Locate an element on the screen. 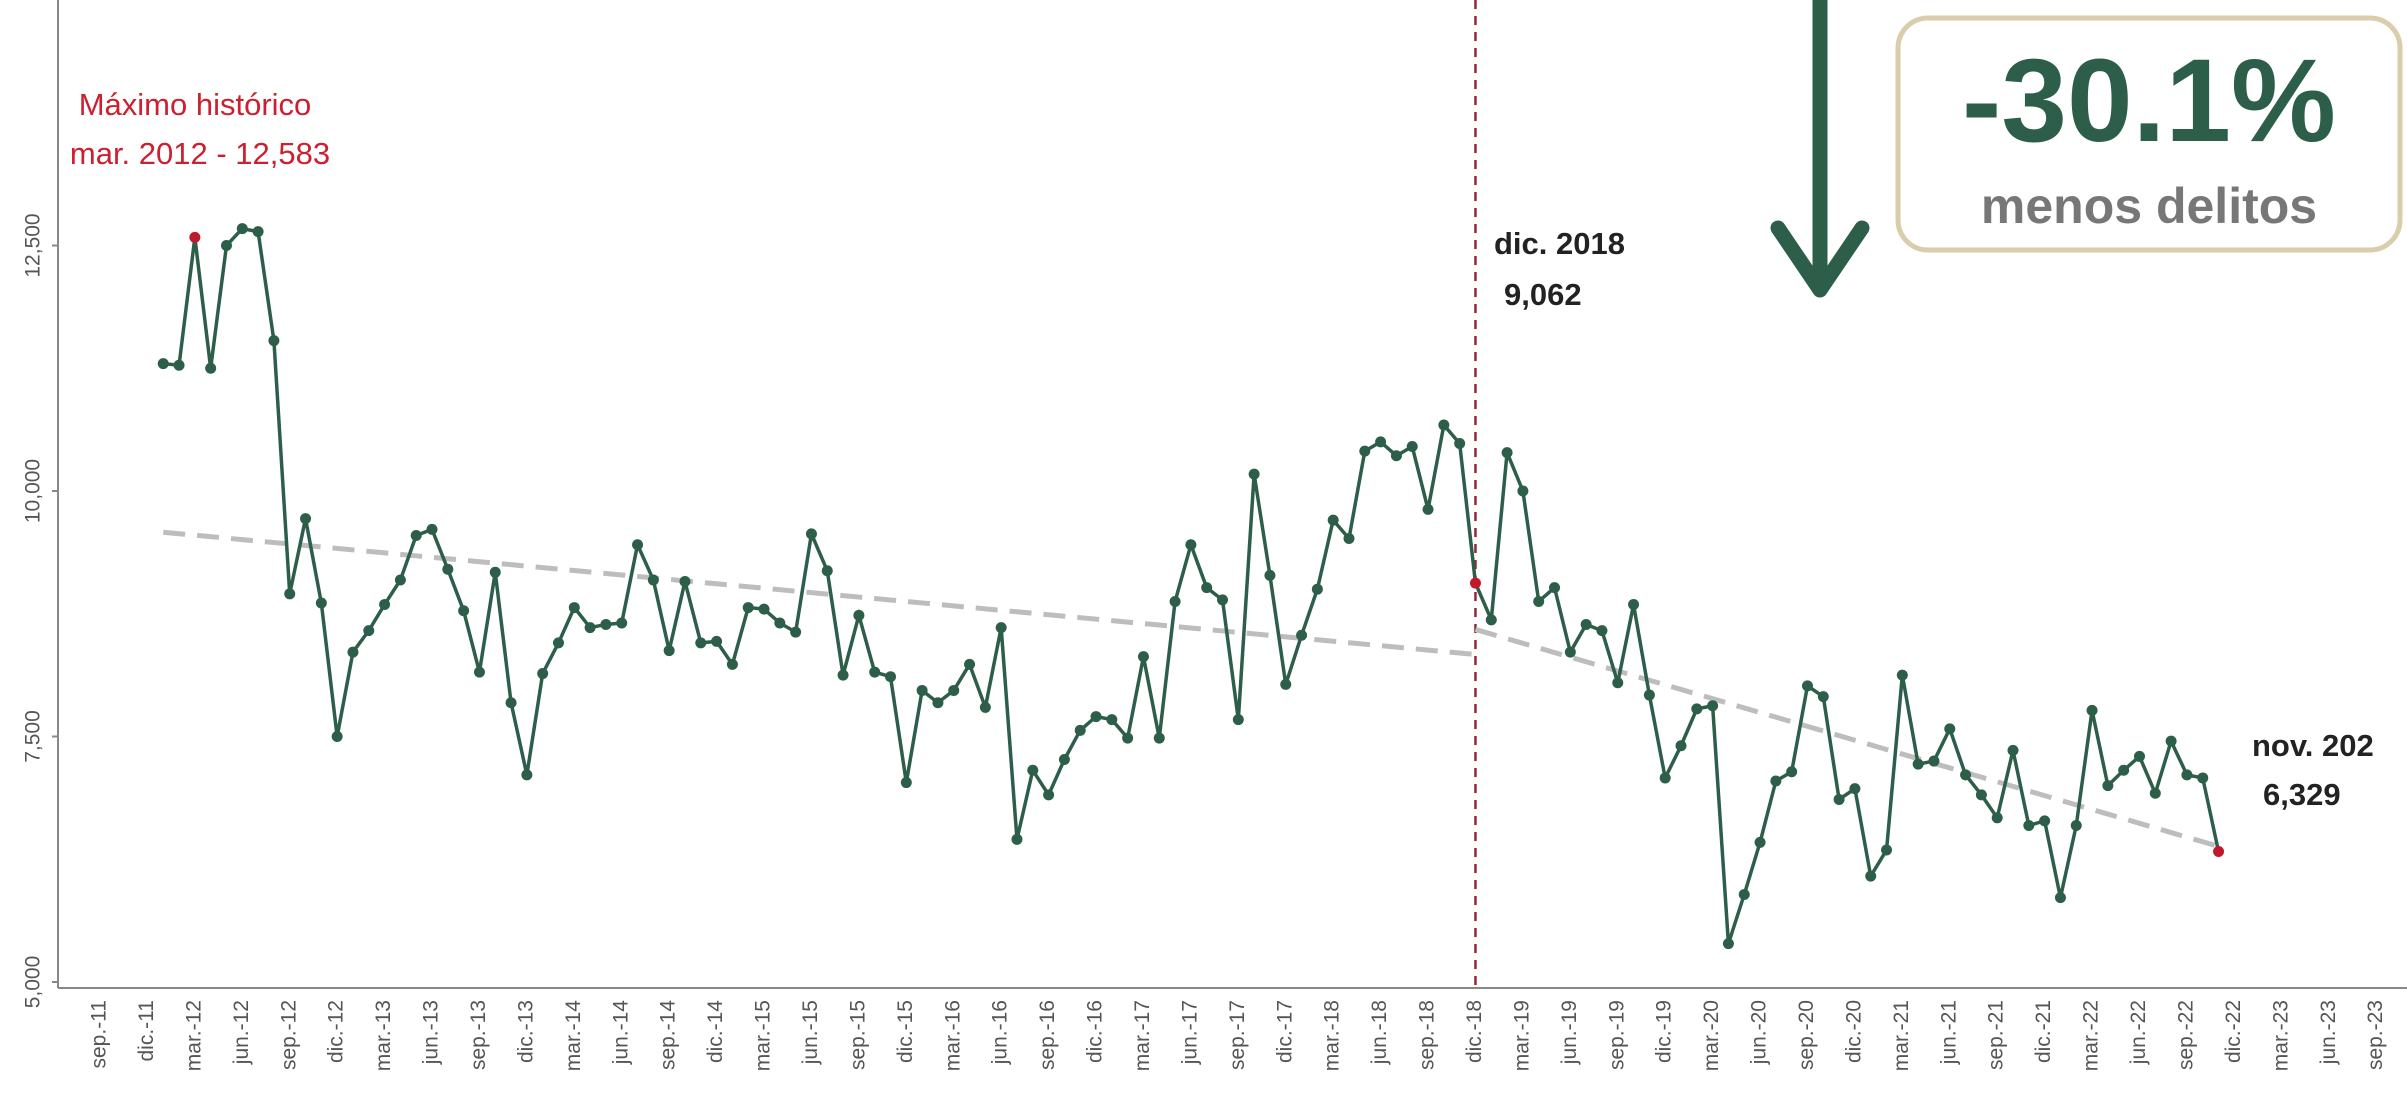 Image resolution: width=2407 pixels, height=1103 pixels. x-tick-label: sep.-16 is located at coordinates (1047, 1035).